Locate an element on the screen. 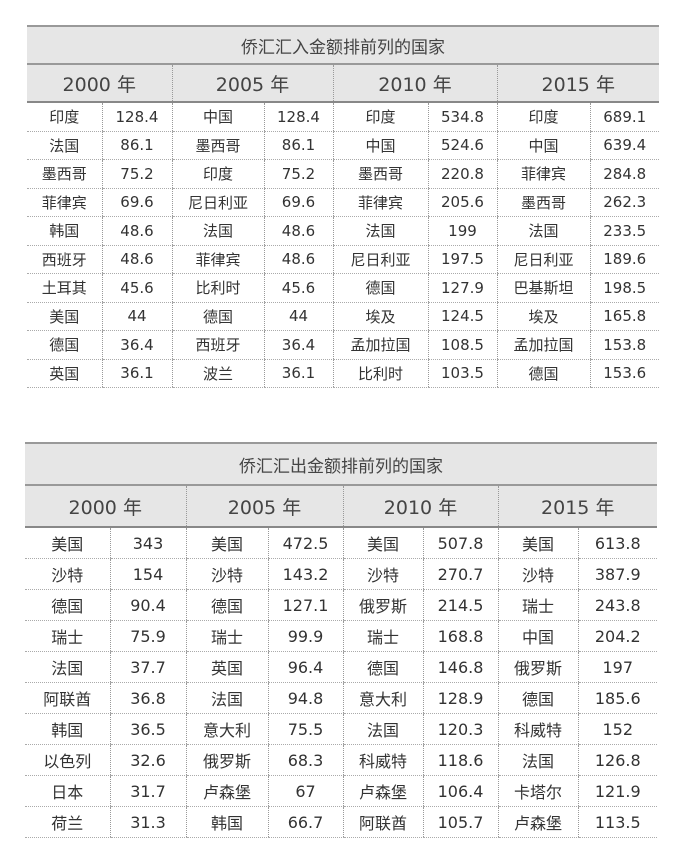 This screenshot has height=866, width=676. country-cell: 沙特 is located at coordinates (67, 574).